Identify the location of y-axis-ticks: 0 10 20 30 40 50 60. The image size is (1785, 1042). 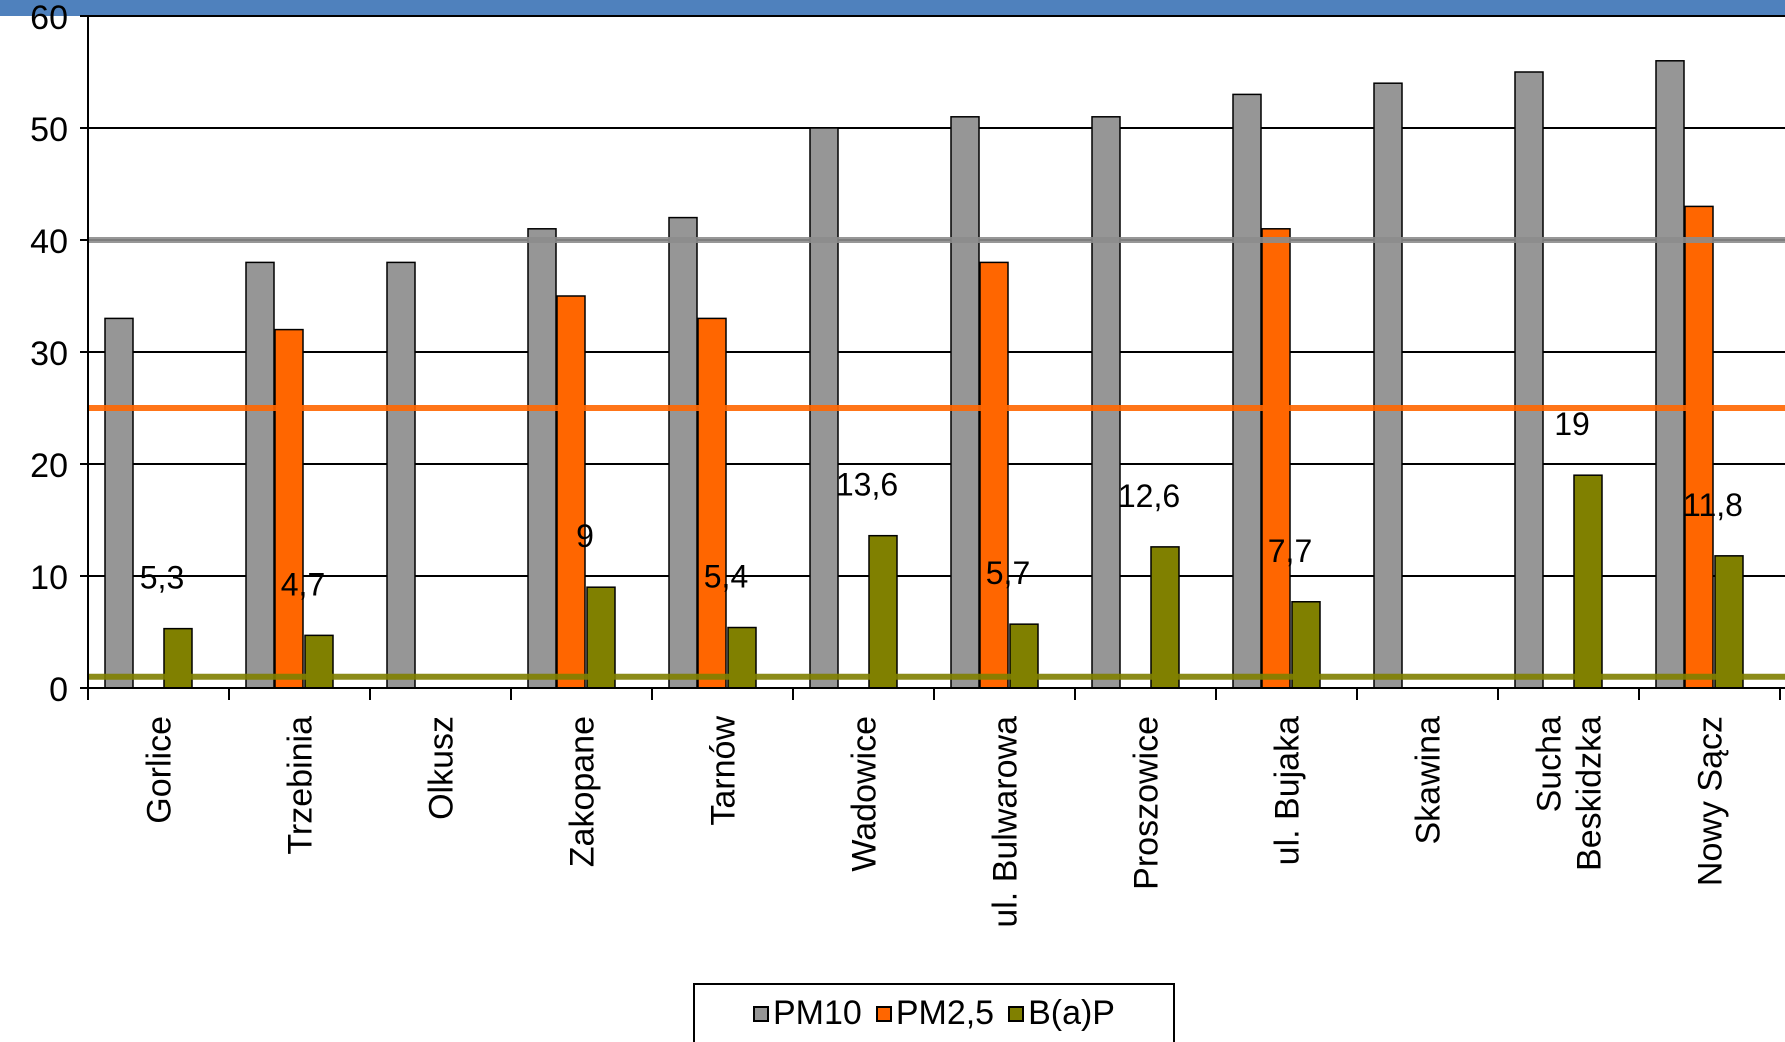
(59, 354).